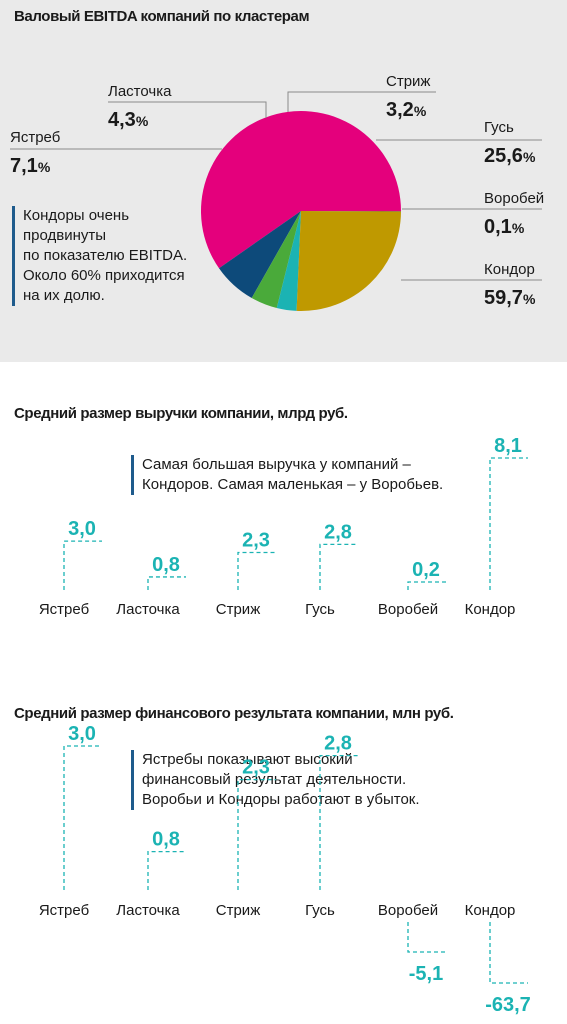  What do you see at coordinates (509, 269) in the screenshot?
I see `pie-category-label: Кондор` at bounding box center [509, 269].